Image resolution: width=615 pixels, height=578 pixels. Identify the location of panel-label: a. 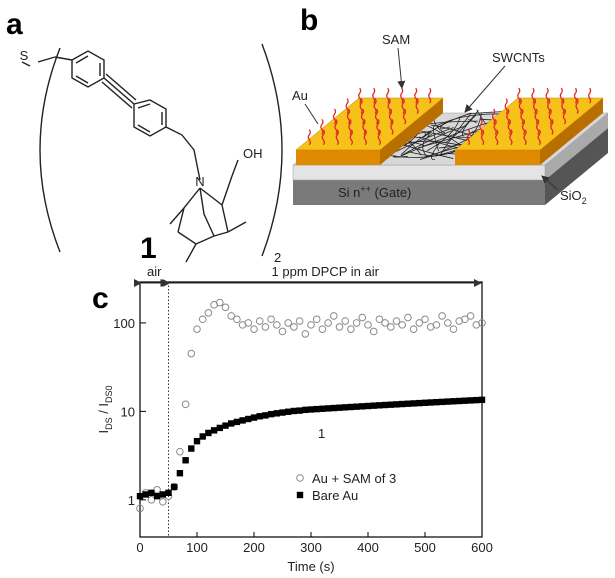
(14, 24).